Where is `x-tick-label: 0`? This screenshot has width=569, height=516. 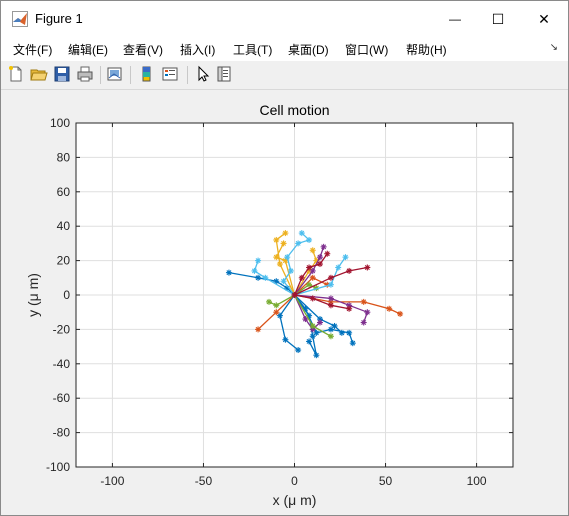 x-tick-label: 0 is located at coordinates (294, 481).